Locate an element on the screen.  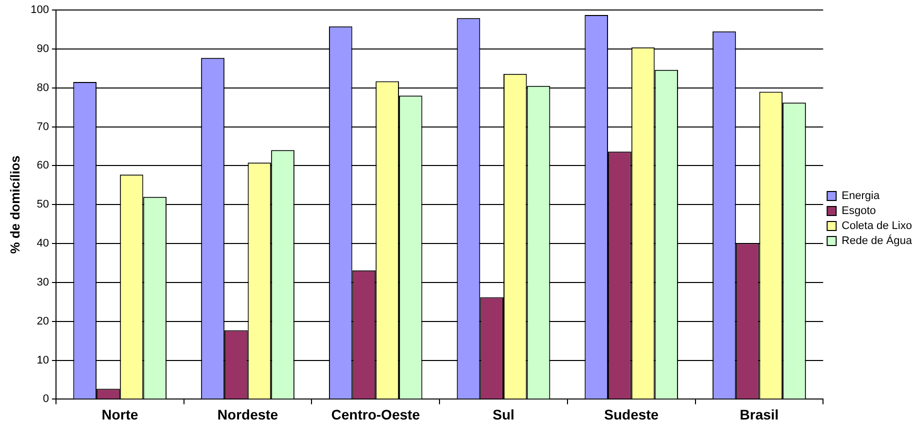
y-tick-label: 80 is located at coordinates (42, 88).